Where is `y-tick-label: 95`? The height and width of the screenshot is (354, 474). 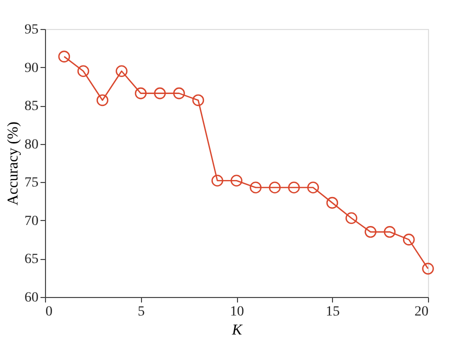 y-tick-label: 95 is located at coordinates (31, 30).